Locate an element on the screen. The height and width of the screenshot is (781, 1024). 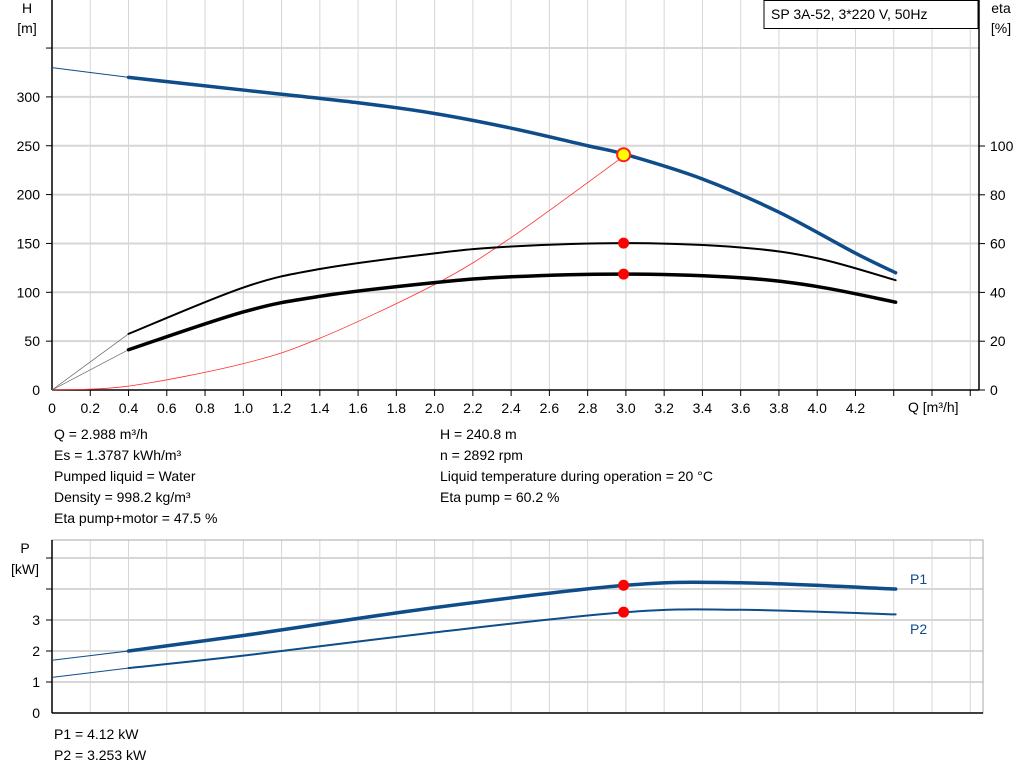
y-tick-label-right: 80 is located at coordinates (998, 195).